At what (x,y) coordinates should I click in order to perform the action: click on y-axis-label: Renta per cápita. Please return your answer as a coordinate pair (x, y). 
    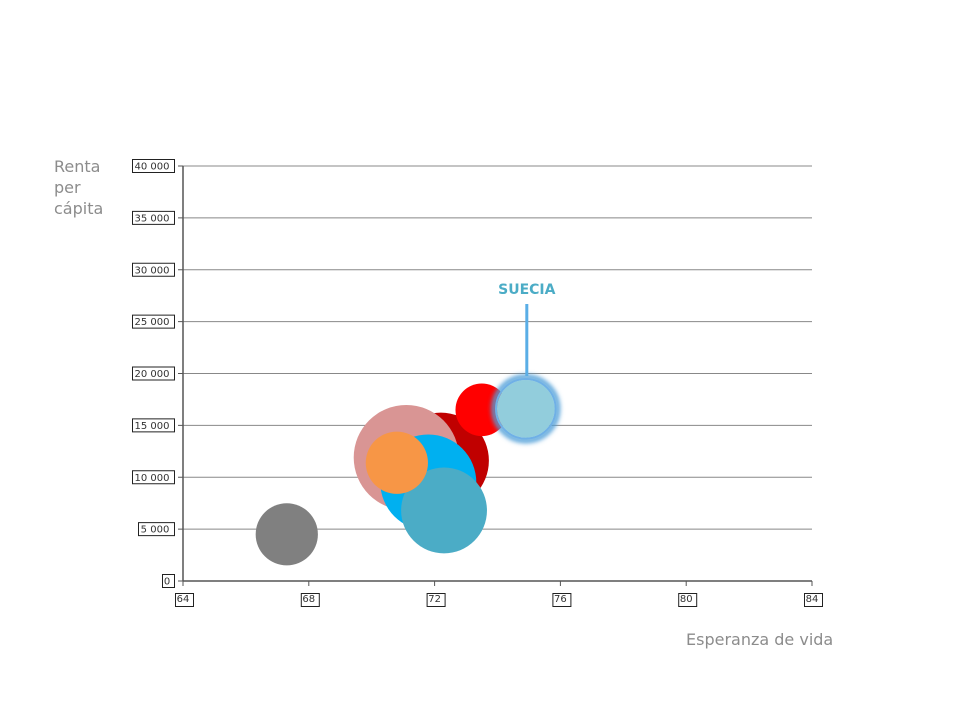
    Looking at the image, I should click on (79, 187).